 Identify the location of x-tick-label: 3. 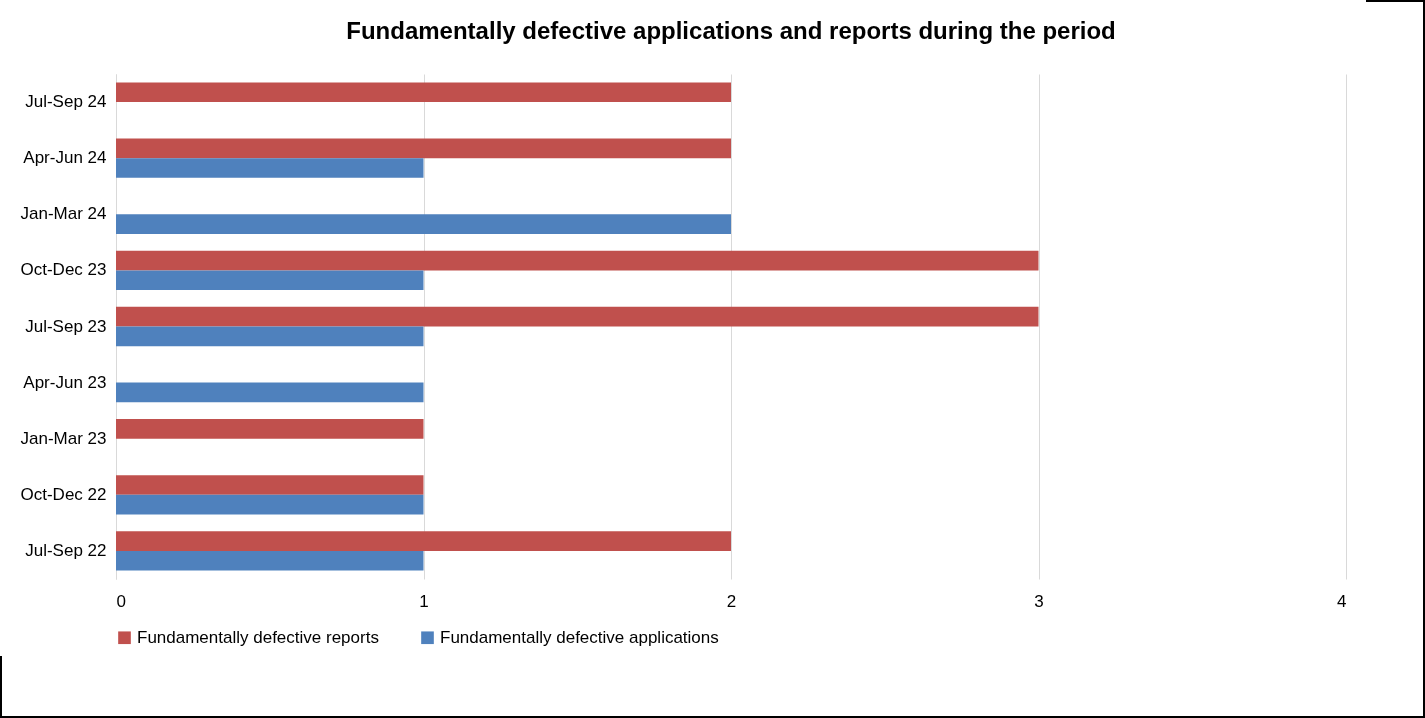
(1039, 601).